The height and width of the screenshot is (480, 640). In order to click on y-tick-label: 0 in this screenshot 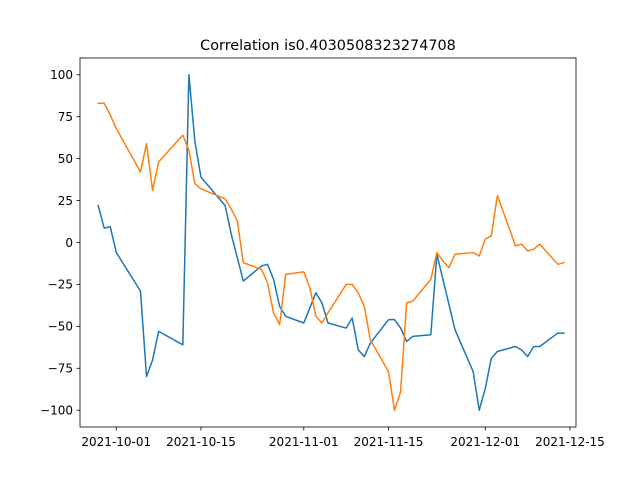, I will do `click(69, 243)`.